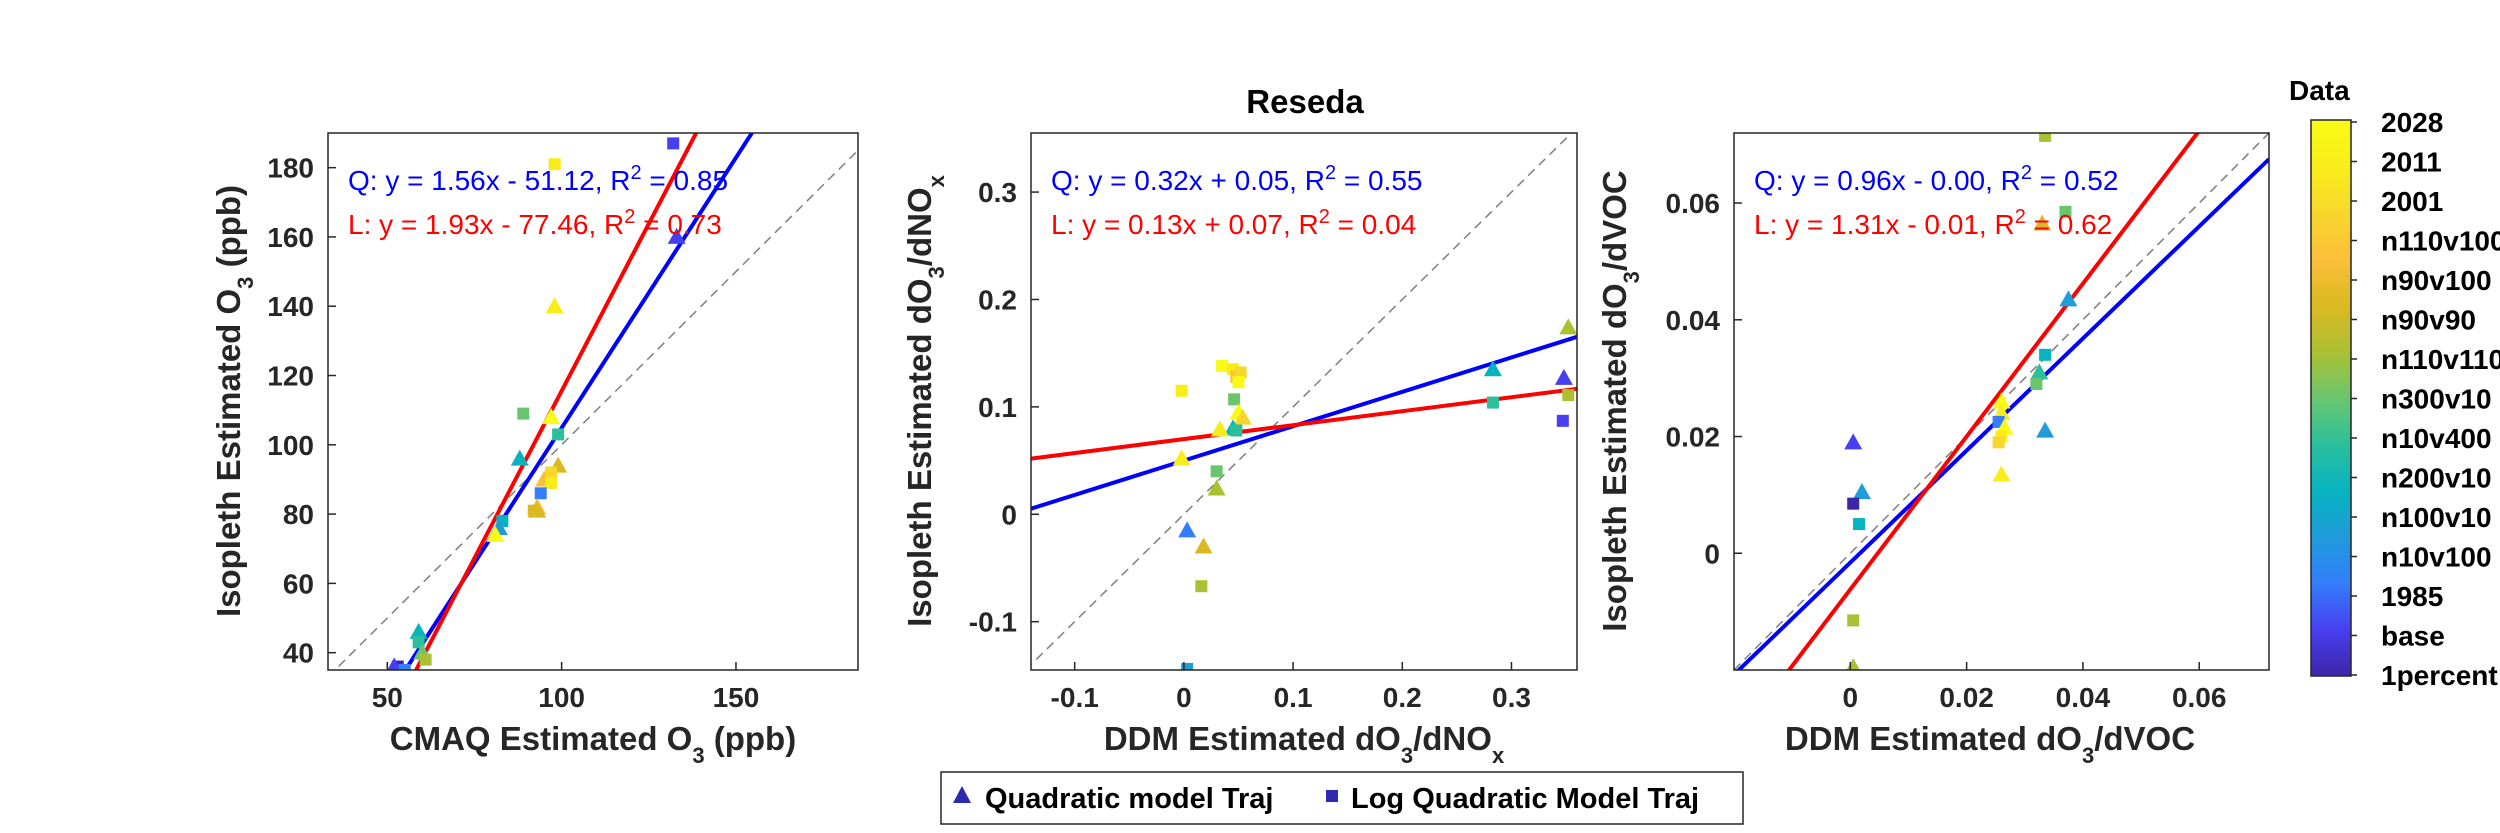 The image size is (2500, 833). Describe the element at coordinates (1712, 553) in the screenshot. I see `y-tick-label: 0` at that location.